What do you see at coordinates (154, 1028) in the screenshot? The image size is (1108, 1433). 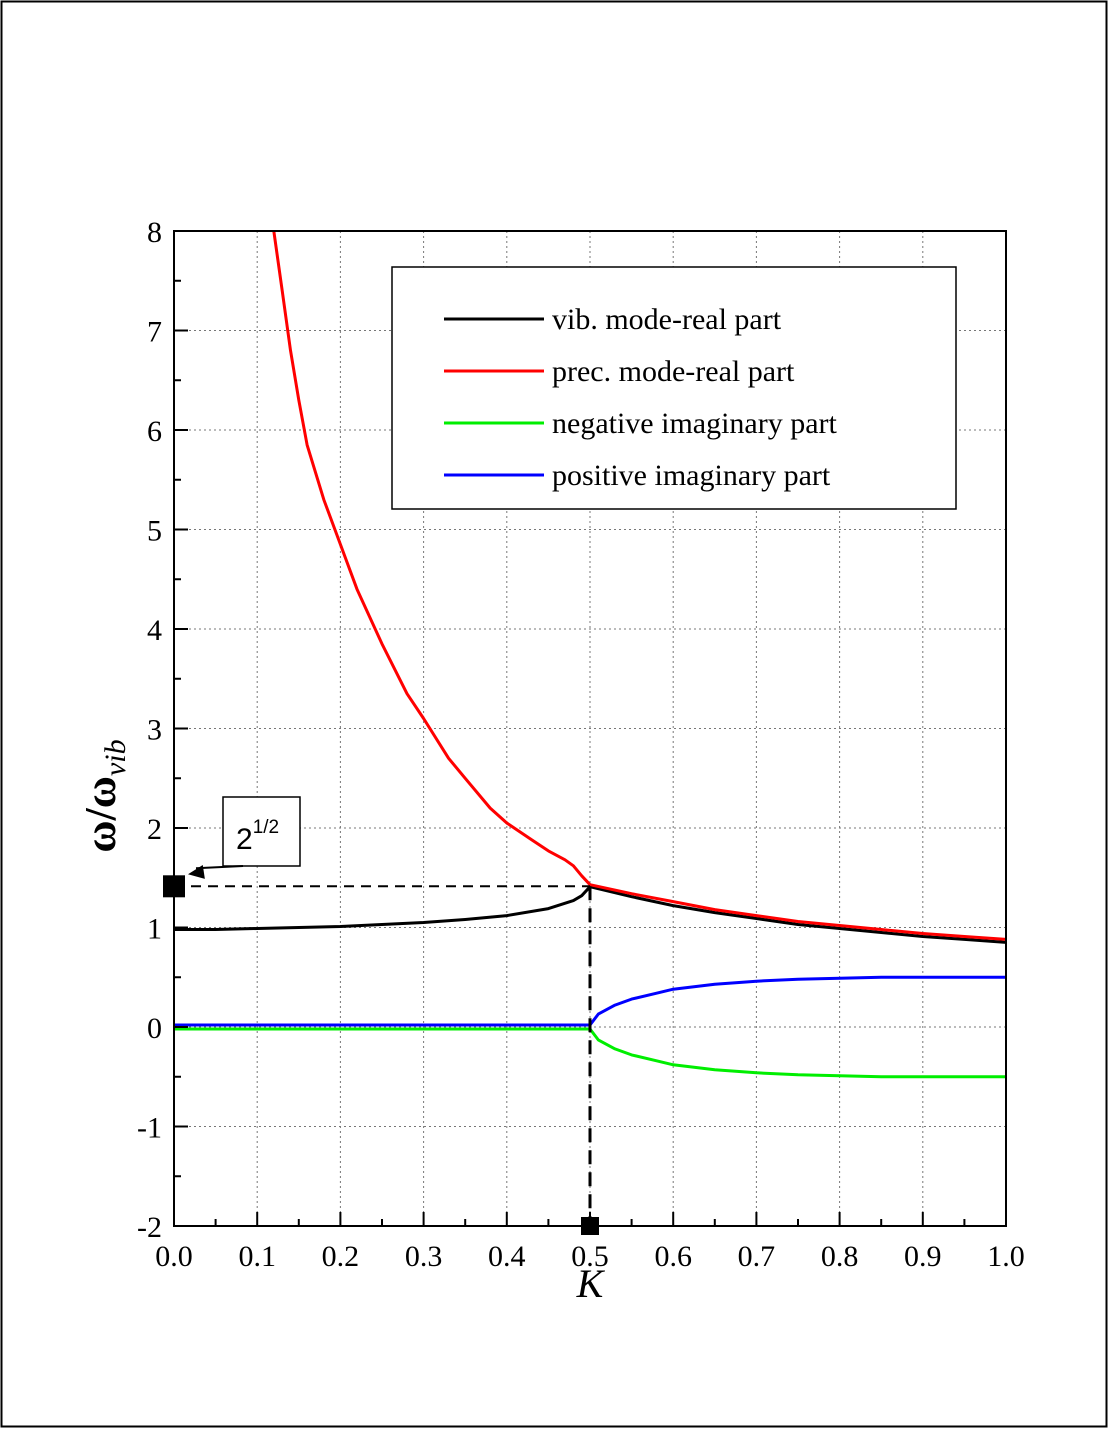 I see `y-tick-label: 0` at bounding box center [154, 1028].